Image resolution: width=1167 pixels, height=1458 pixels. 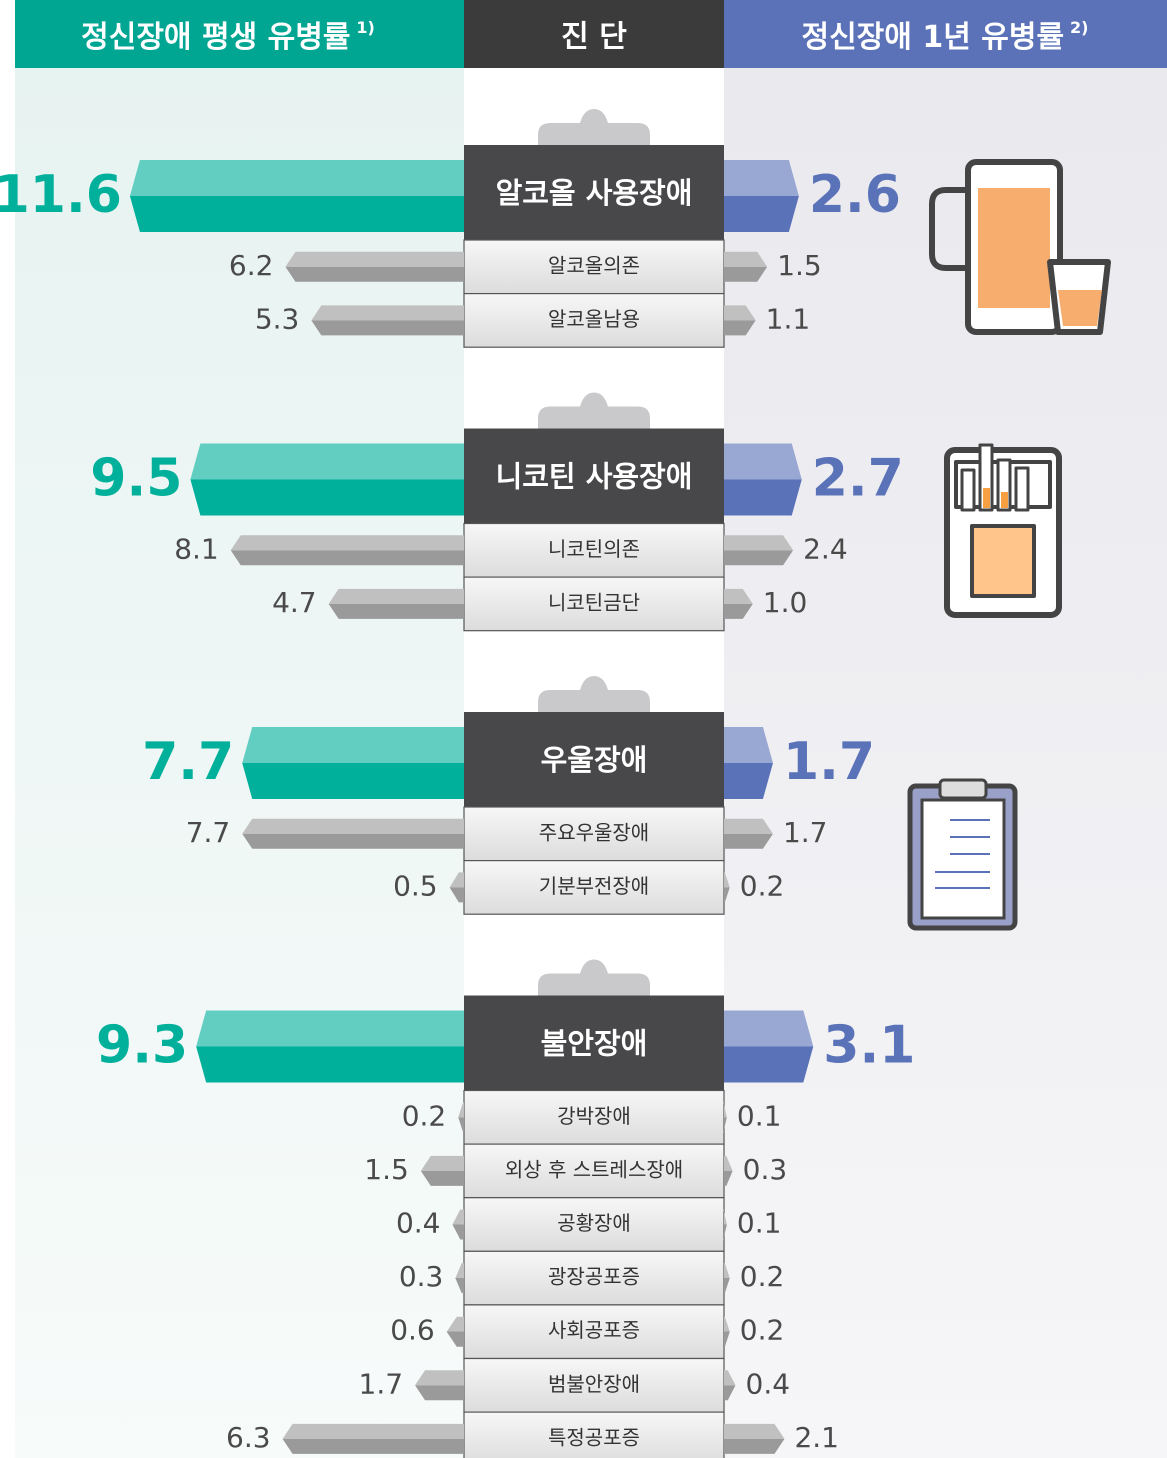 What do you see at coordinates (785, 602) in the screenshot?
I see `value-label: 1.0` at bounding box center [785, 602].